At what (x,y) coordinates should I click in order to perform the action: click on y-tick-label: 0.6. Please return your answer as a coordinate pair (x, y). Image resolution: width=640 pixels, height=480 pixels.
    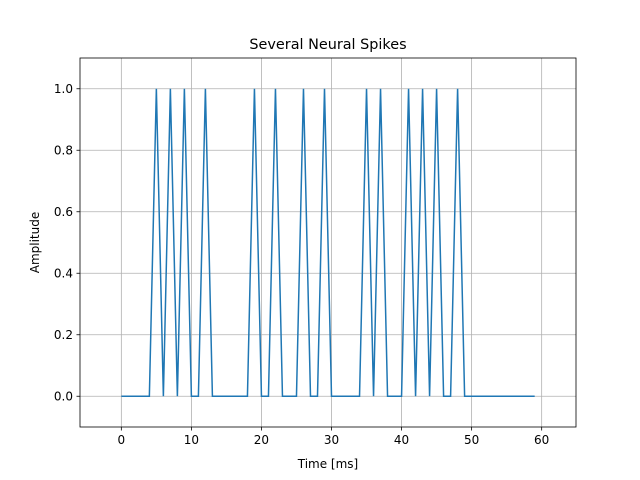
    Looking at the image, I should click on (63, 212).